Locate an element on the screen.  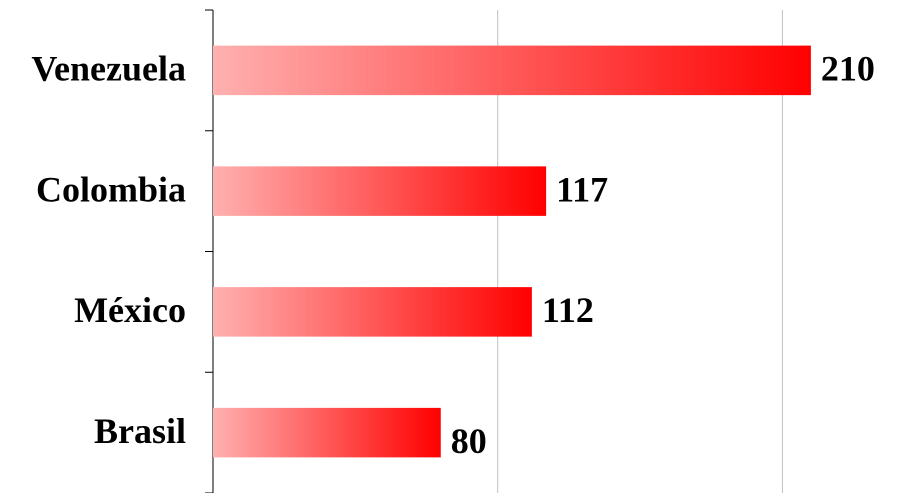
y-tick-label: Brasil is located at coordinates (140, 431).